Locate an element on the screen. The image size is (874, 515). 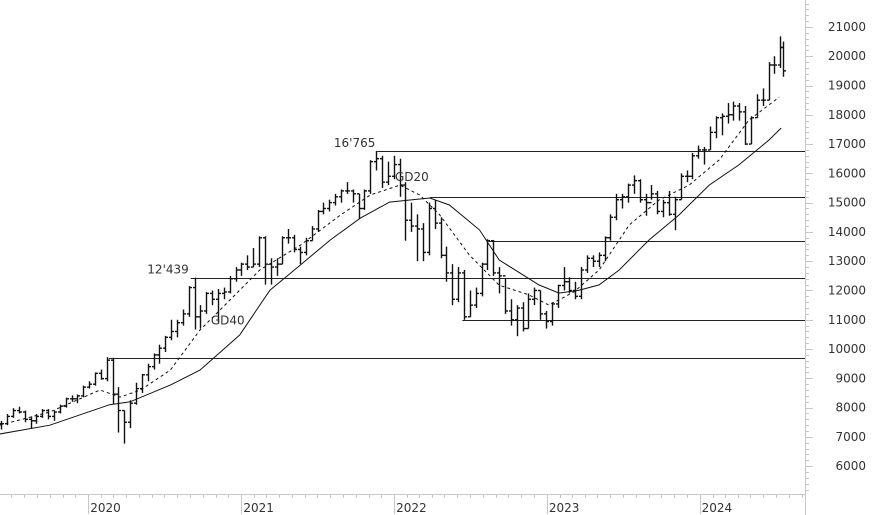
y-tick-label: 14000 is located at coordinates (847, 232).